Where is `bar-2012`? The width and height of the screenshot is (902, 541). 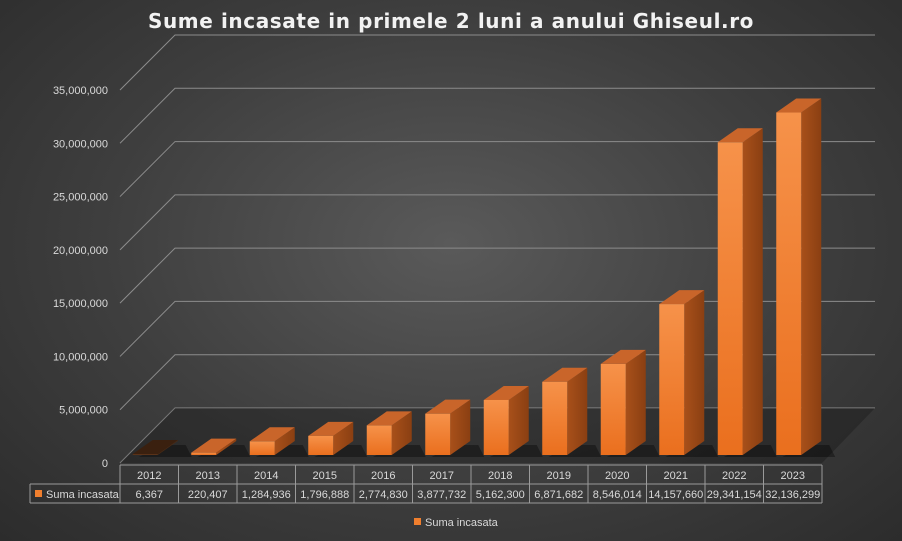 bar-2012 is located at coordinates (162, 448).